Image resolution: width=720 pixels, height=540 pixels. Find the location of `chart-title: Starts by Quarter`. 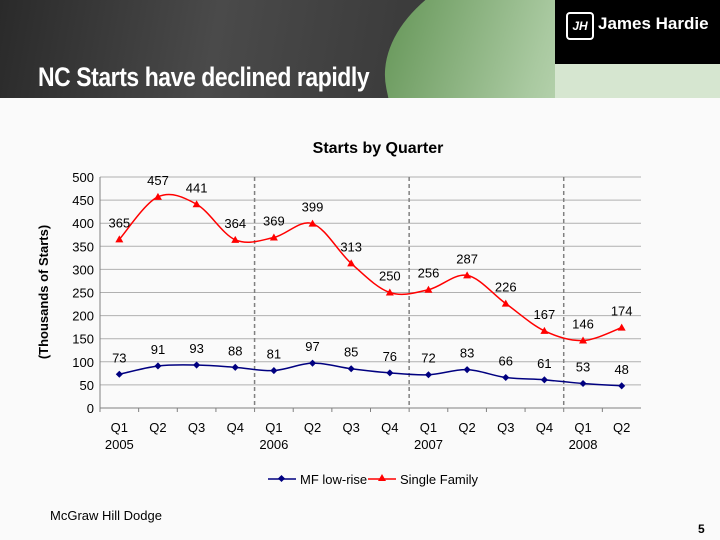

chart-title: Starts by Quarter is located at coordinates (378, 148).